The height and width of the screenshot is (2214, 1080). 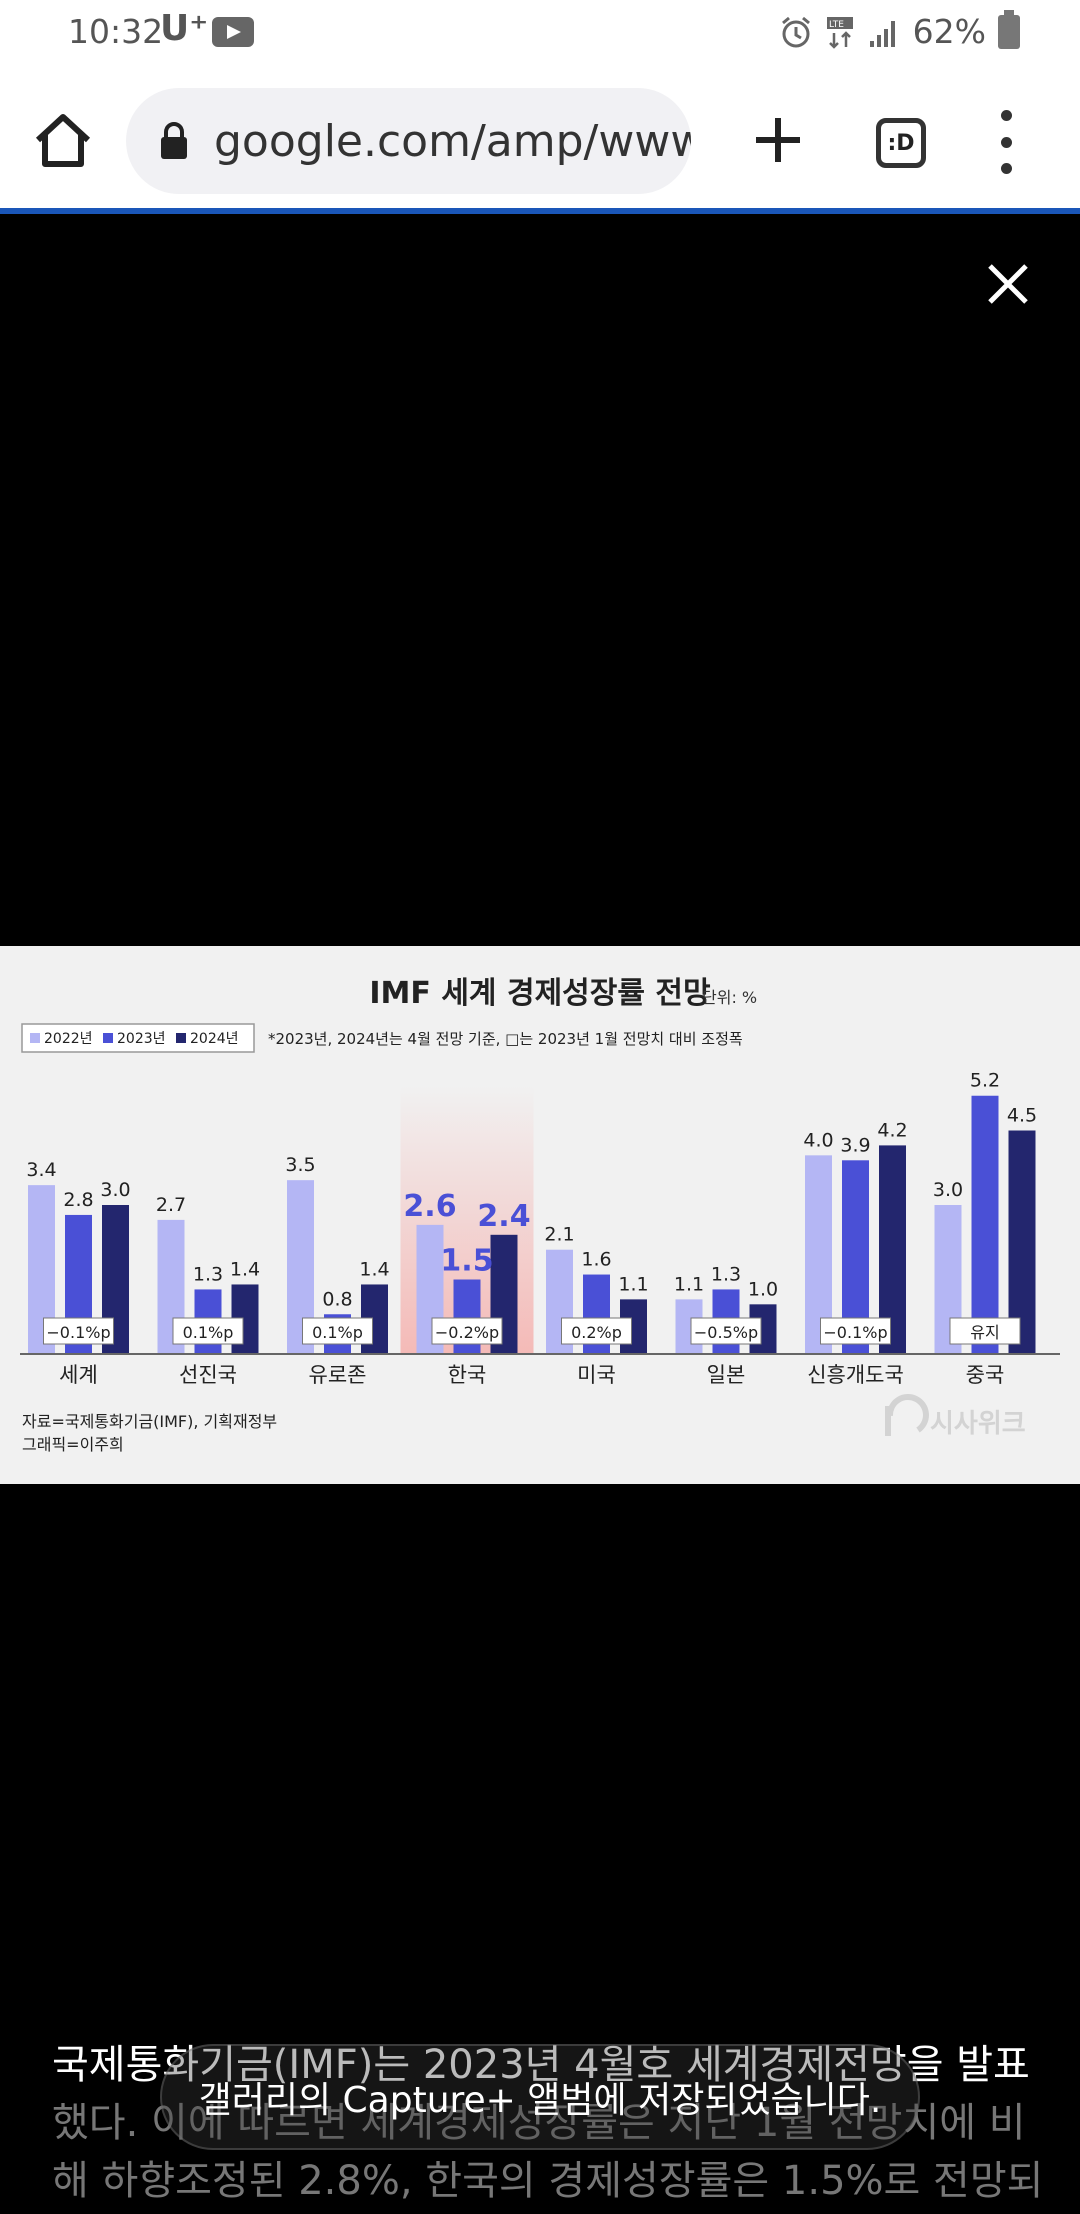 I want to click on category-label: 일본, so click(x=726, y=1375).